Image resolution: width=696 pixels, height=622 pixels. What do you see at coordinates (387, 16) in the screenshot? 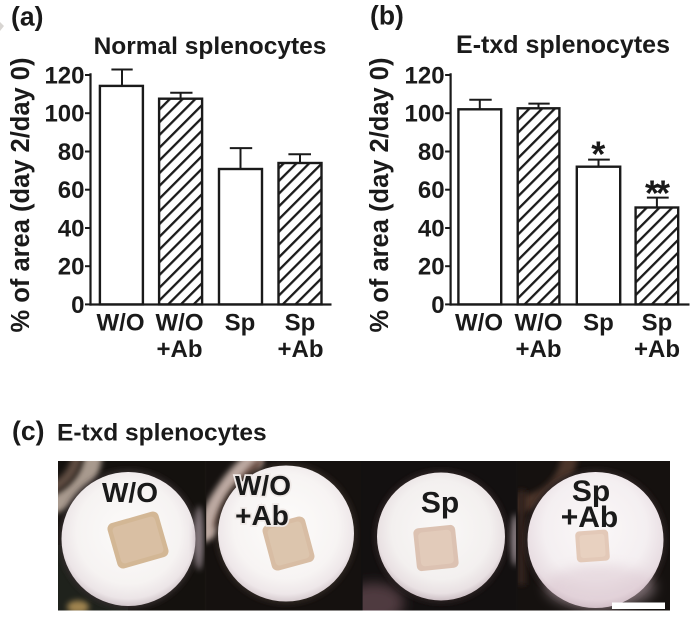
I see `svg-text: (b)` at bounding box center [387, 16].